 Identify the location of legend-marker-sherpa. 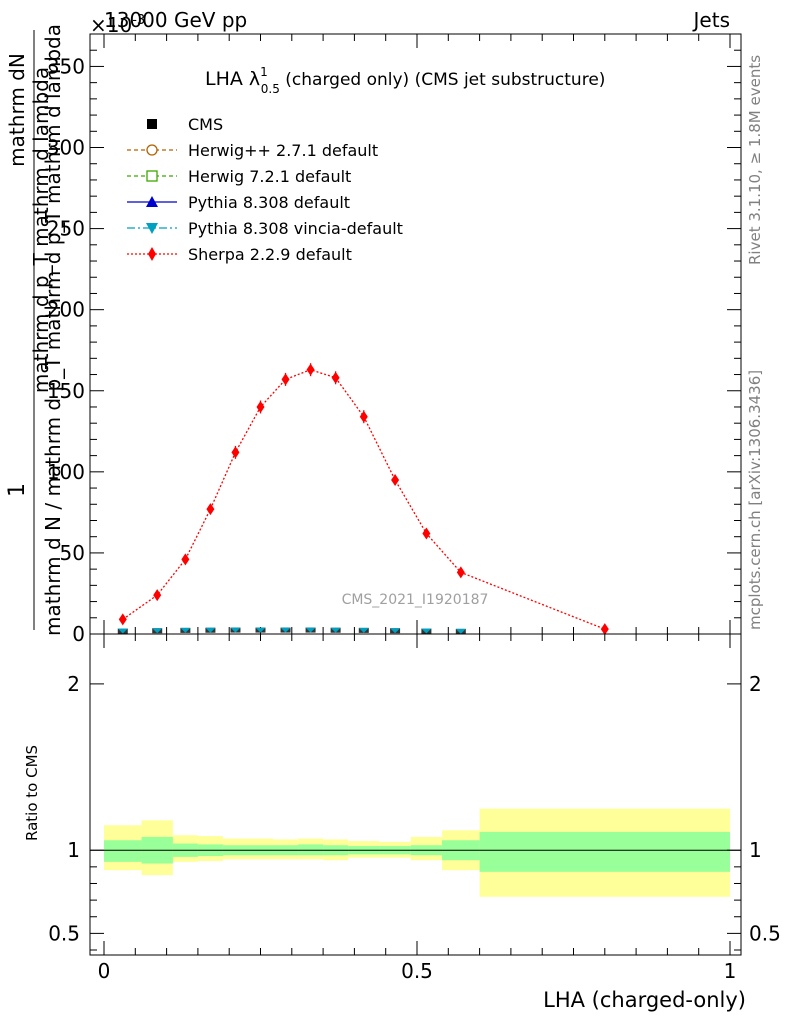
(152, 254).